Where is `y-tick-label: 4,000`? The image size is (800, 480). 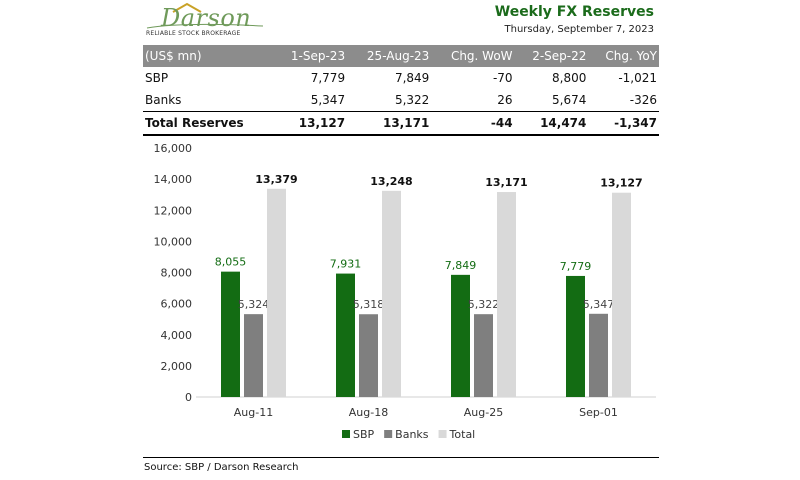
y-tick-label: 4,000 is located at coordinates (177, 335).